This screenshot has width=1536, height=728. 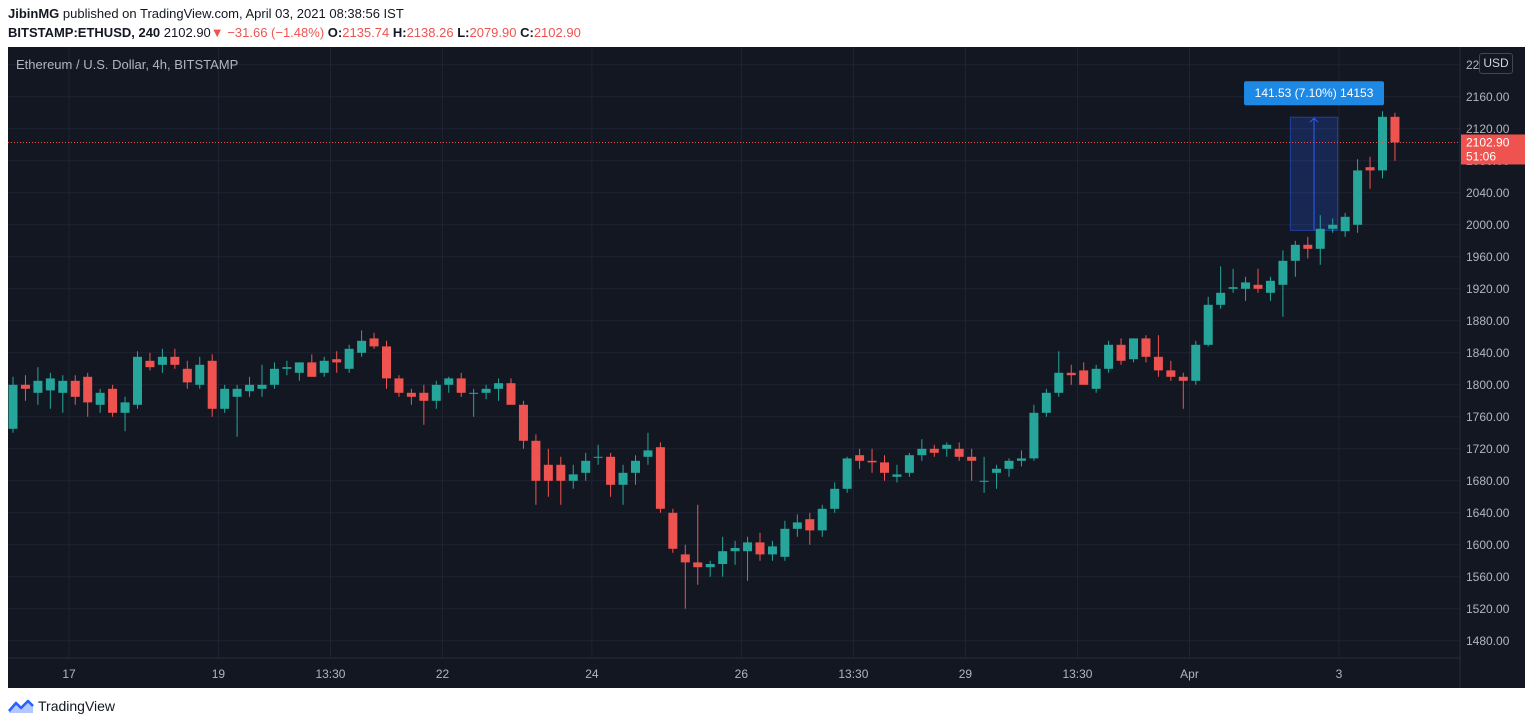 I want to click on price-change: −31.66 (−1.48%), so click(x=276, y=32).